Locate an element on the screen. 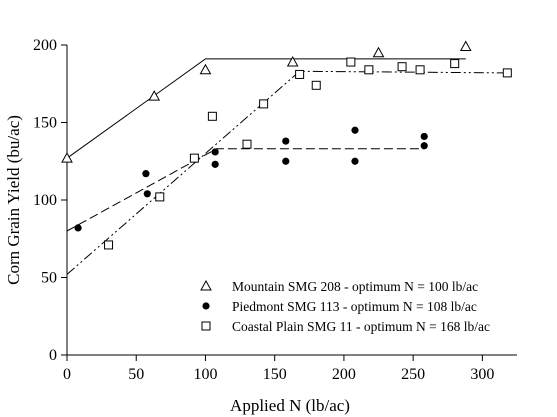 This screenshot has width=557, height=417. x-tick-label: 100 is located at coordinates (205, 374).